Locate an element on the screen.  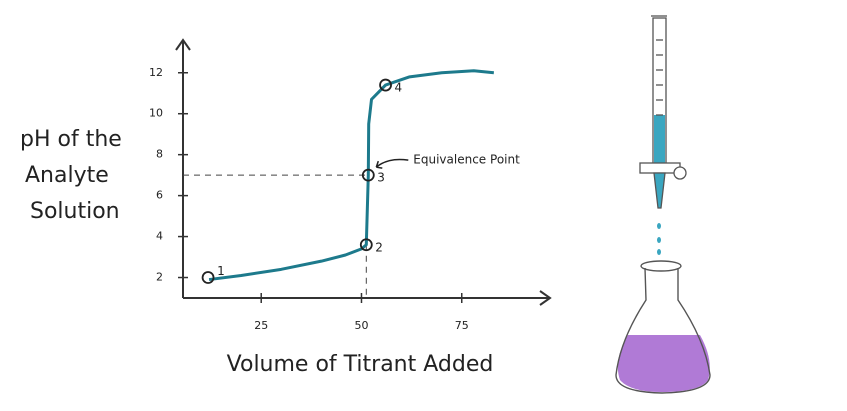
y-tick-label: 8 is located at coordinates (159, 154).